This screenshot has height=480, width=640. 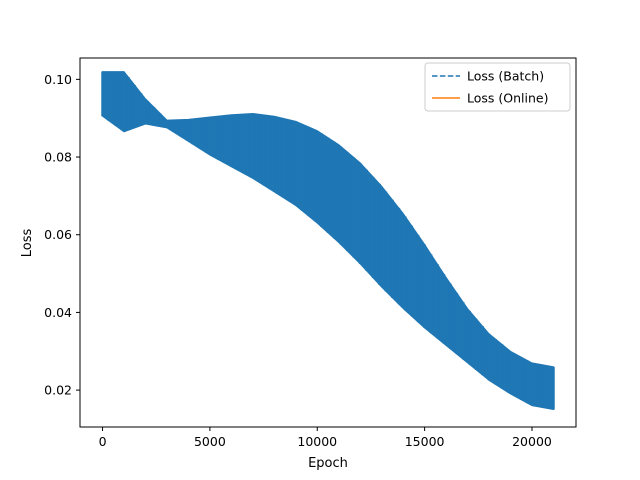 I want to click on y-tick-label: 0.08, so click(x=58, y=157).